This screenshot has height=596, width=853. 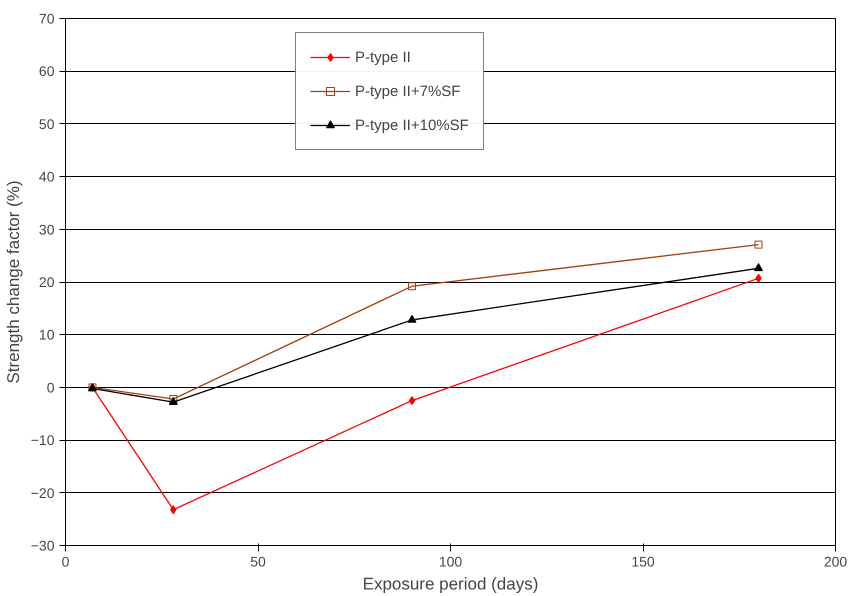 What do you see at coordinates (450, 562) in the screenshot?
I see `x-tick-label: 100` at bounding box center [450, 562].